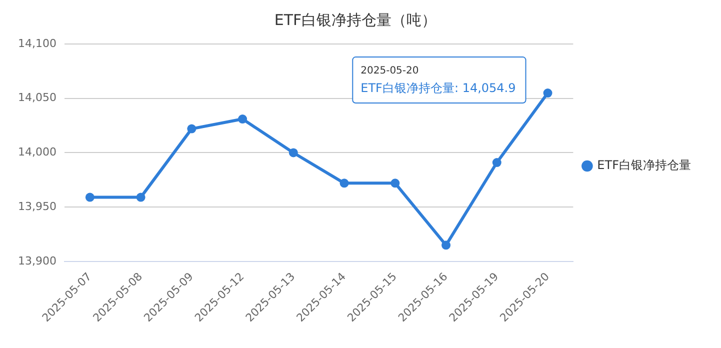  Describe the element at coordinates (37, 97) in the screenshot. I see `y-tick-label: 14,050` at that location.